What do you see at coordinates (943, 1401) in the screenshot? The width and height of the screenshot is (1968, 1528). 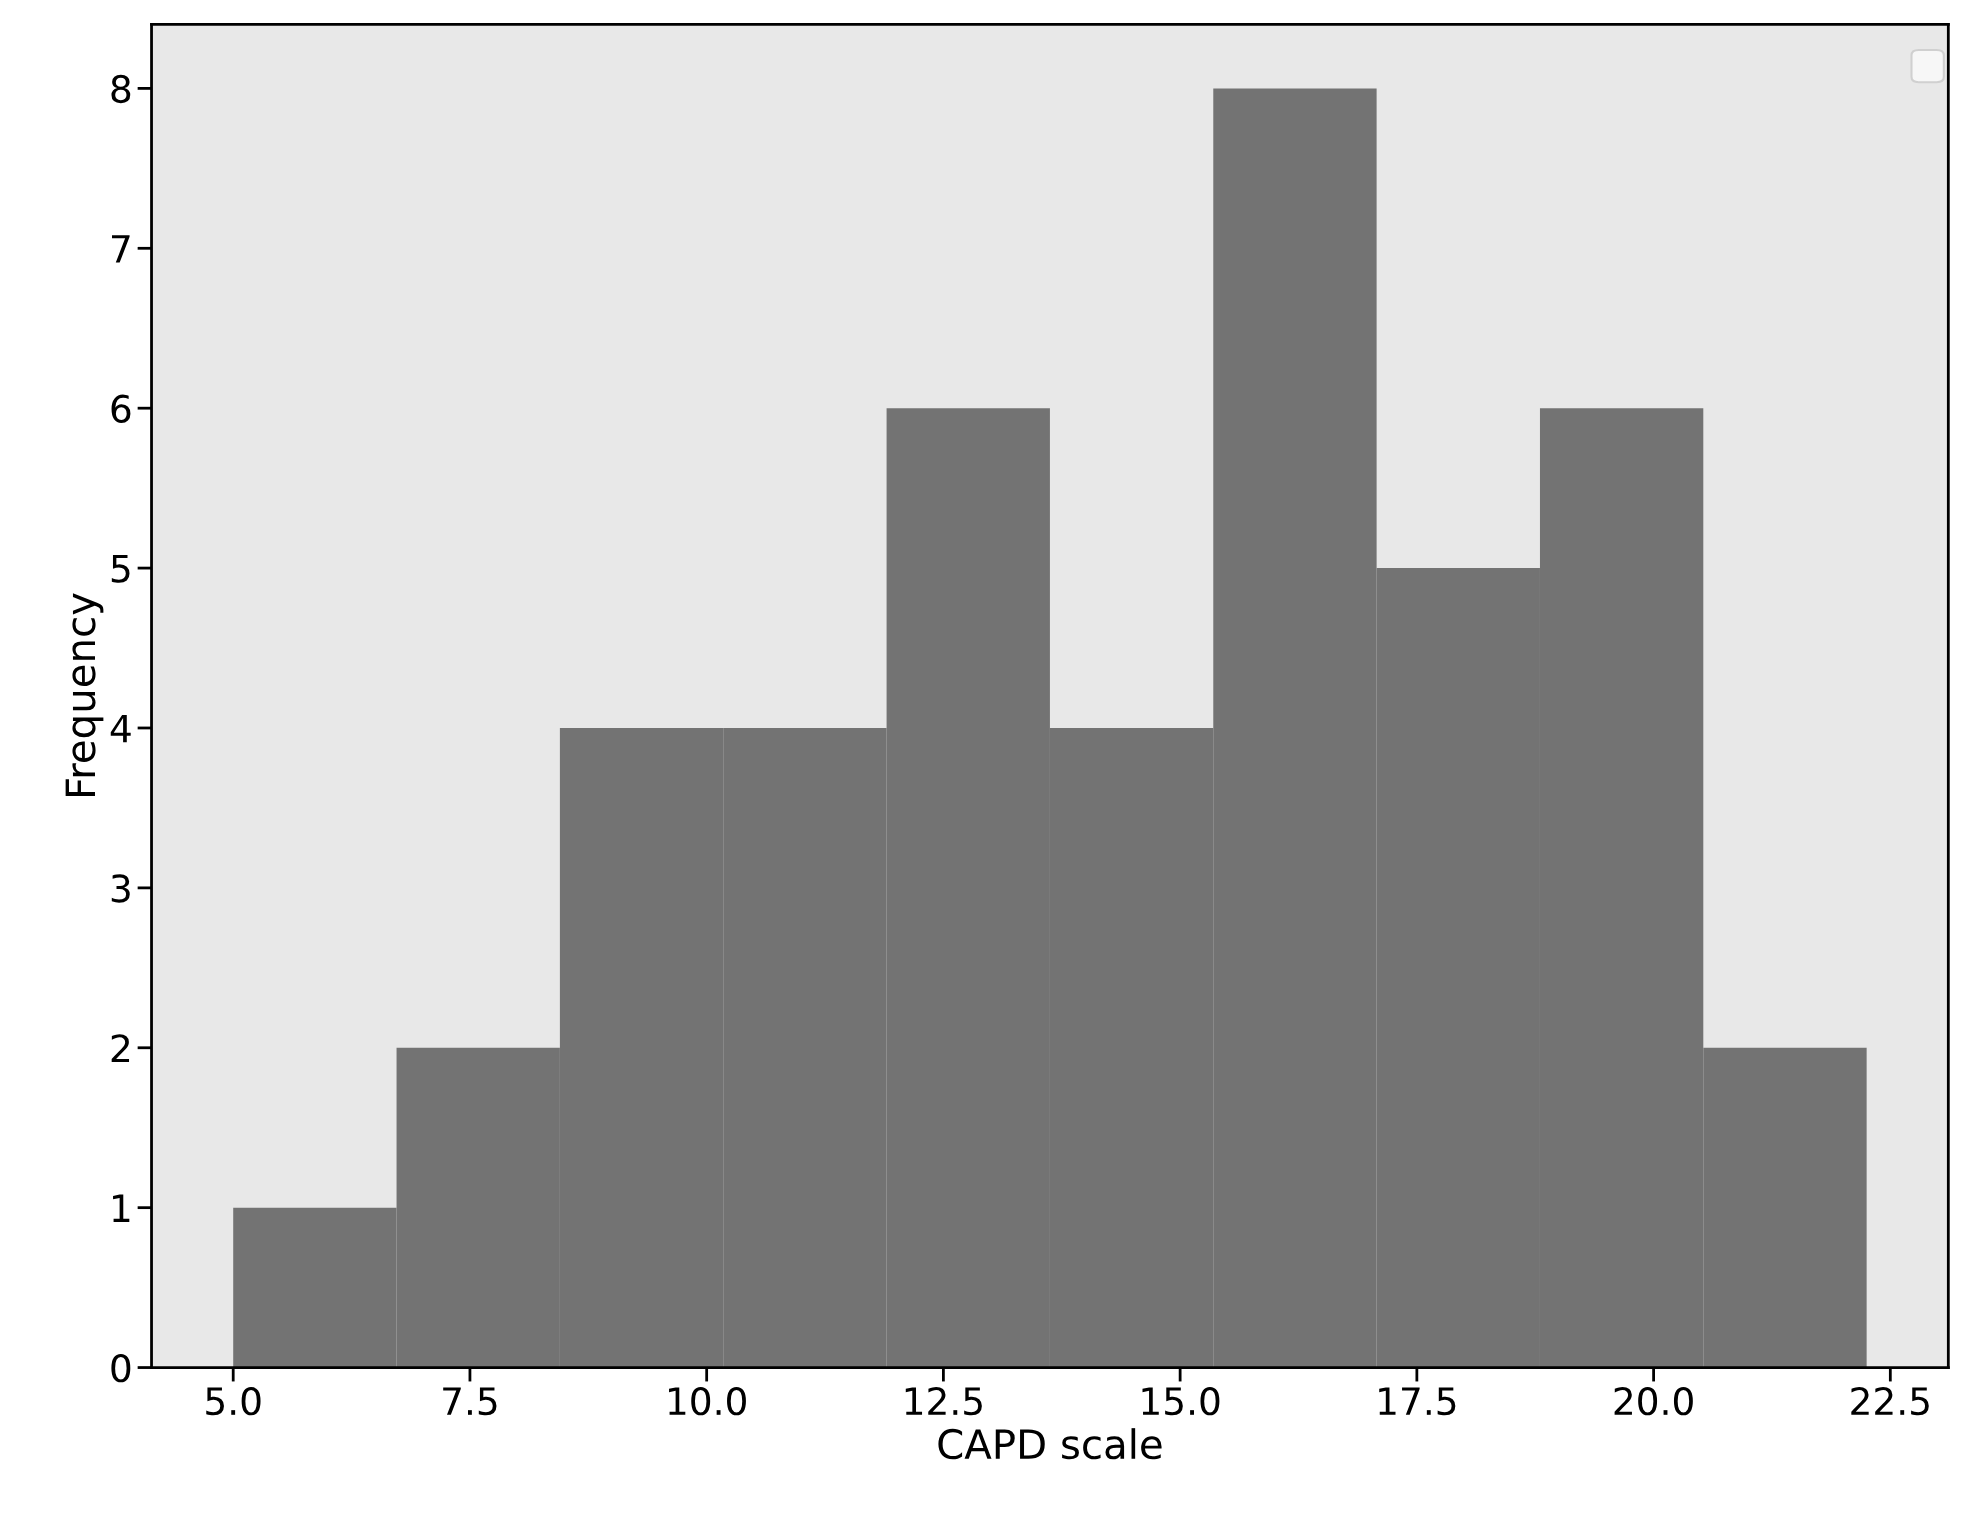 I see `x-tick-label: 12.5` at bounding box center [943, 1401].